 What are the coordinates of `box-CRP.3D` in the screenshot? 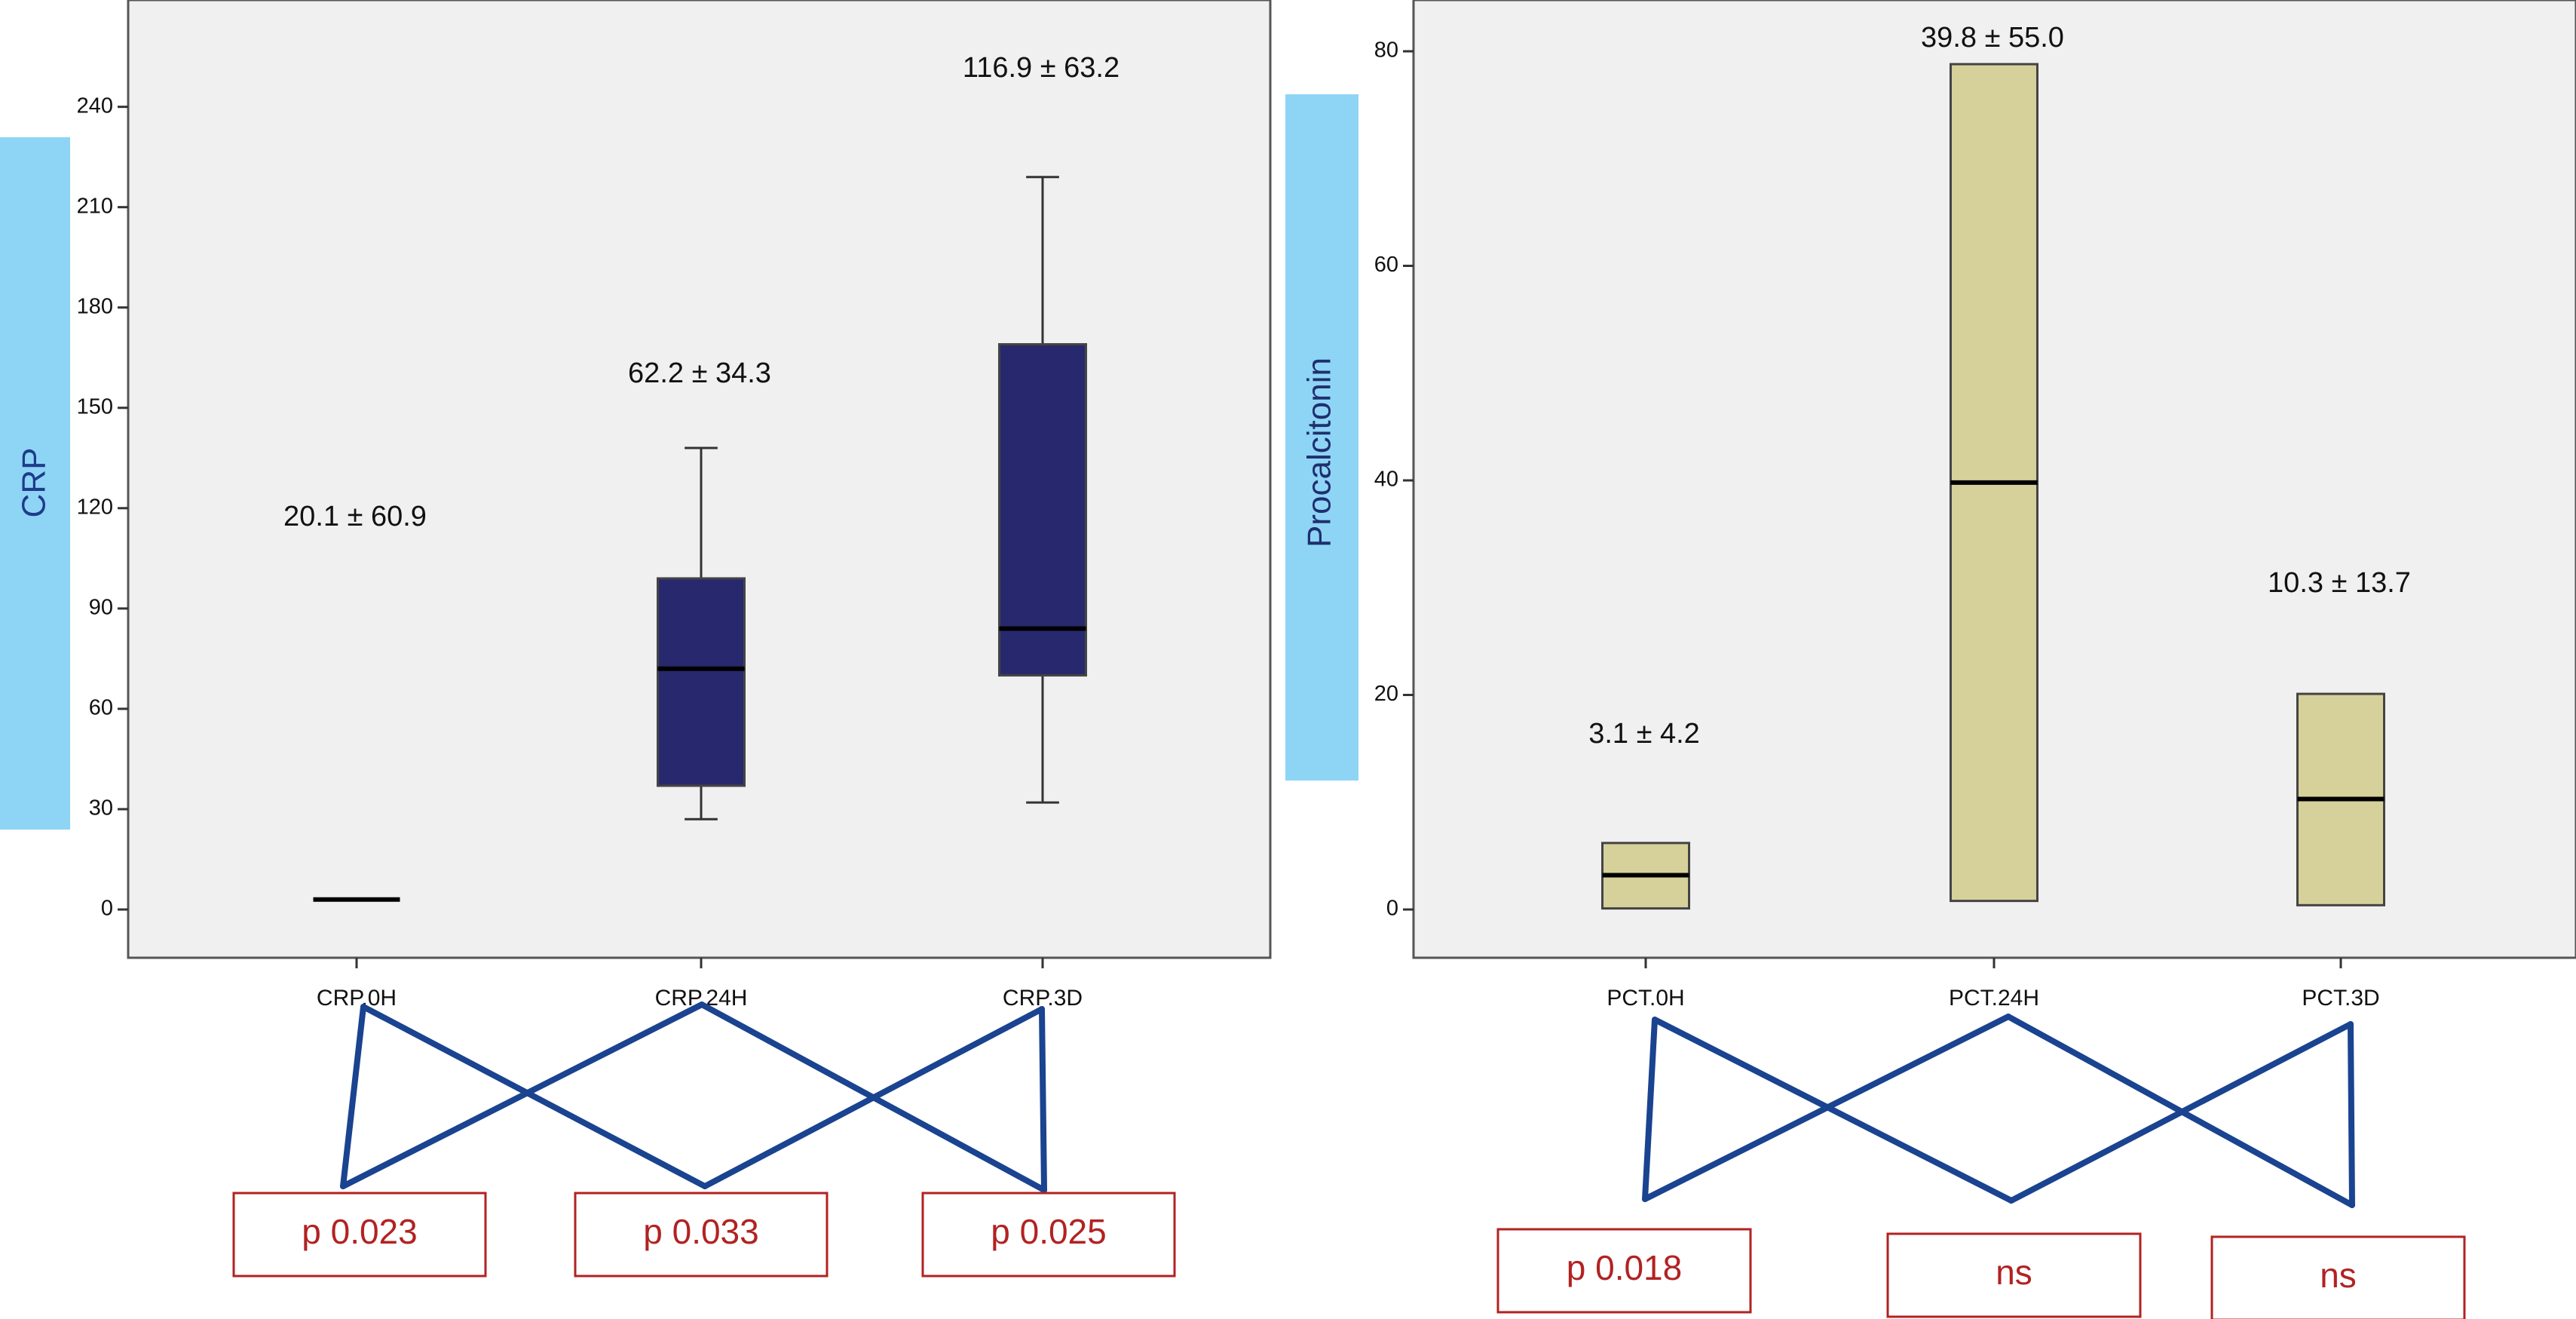 It's located at (1042, 490).